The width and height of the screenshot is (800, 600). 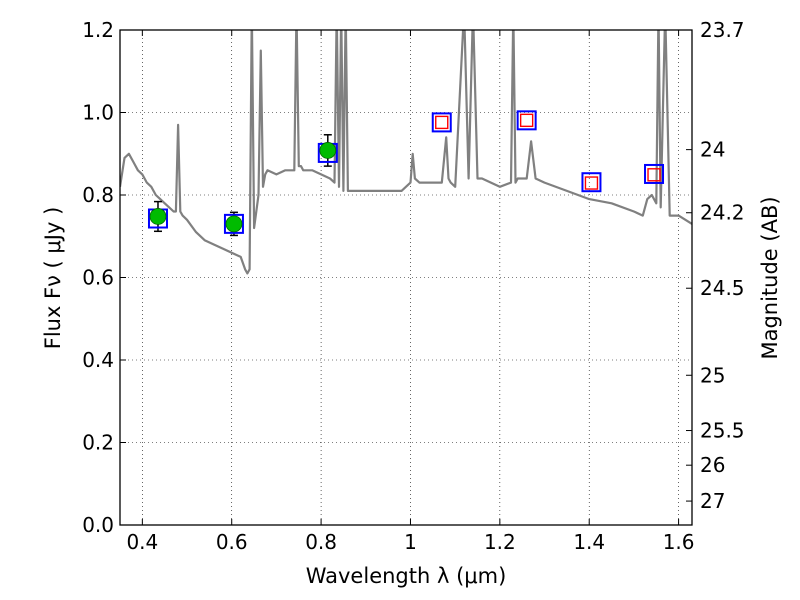 What do you see at coordinates (722, 431) in the screenshot?
I see `right-tick-label: 25.5` at bounding box center [722, 431].